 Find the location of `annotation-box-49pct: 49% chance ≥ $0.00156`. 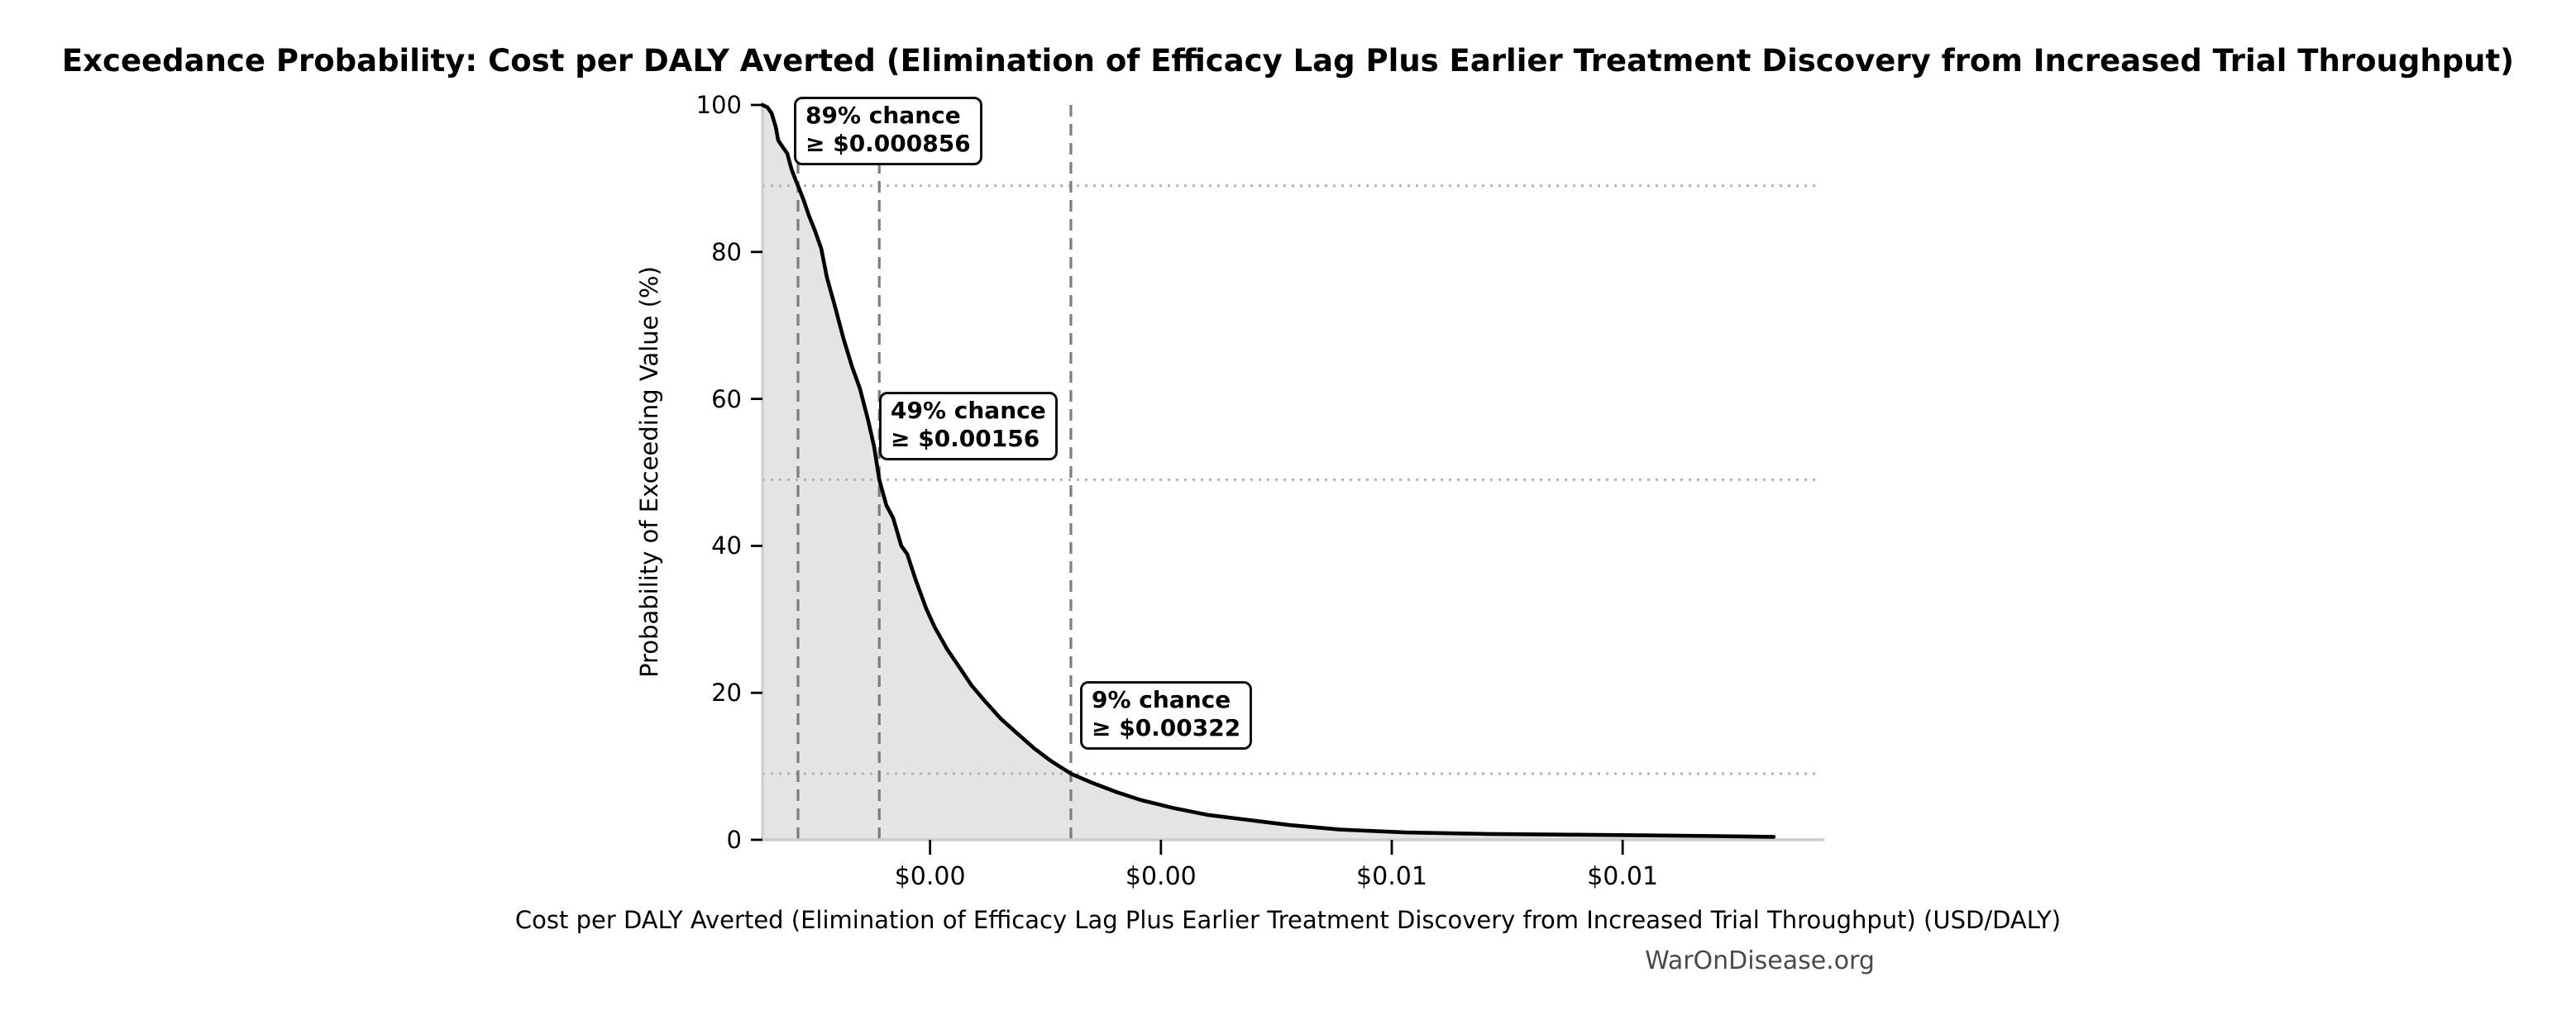

annotation-box-49pct: 49% chance ≥ $0.00156 is located at coordinates (968, 426).